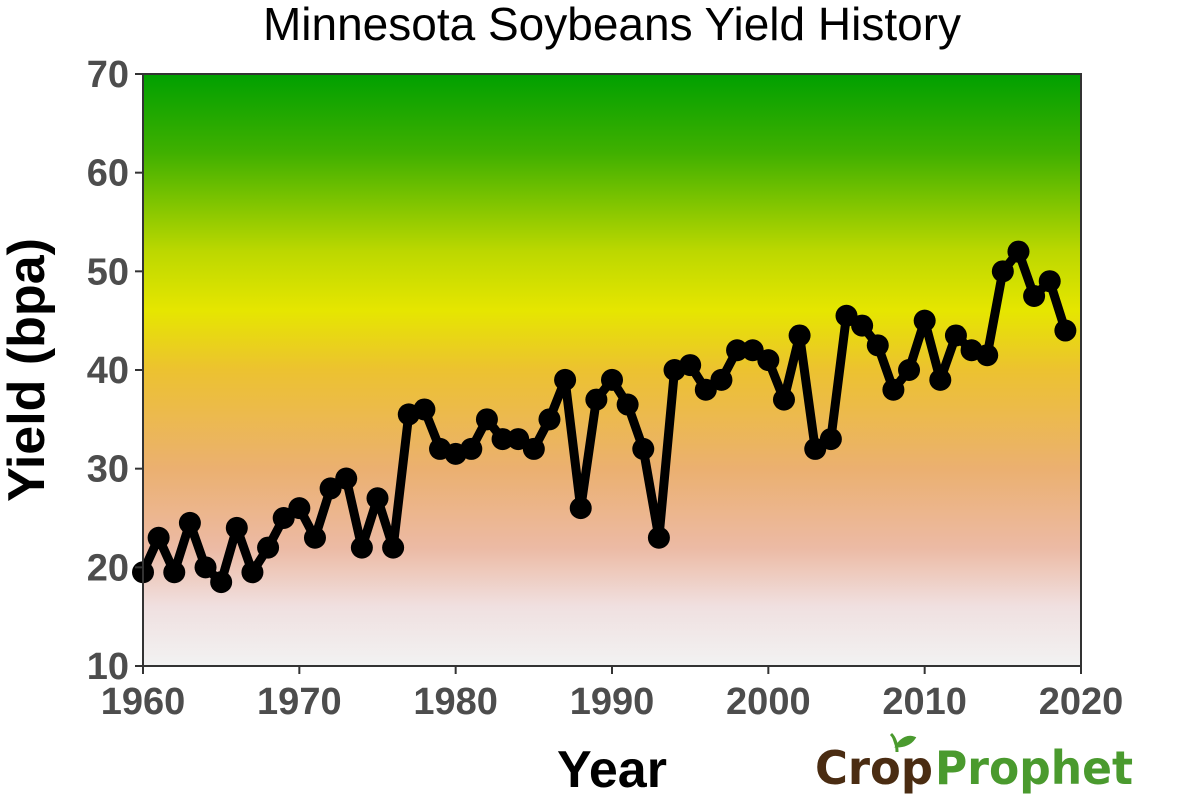  Describe the element at coordinates (1081, 702) in the screenshot. I see `x-tick-label: 2020` at that location.